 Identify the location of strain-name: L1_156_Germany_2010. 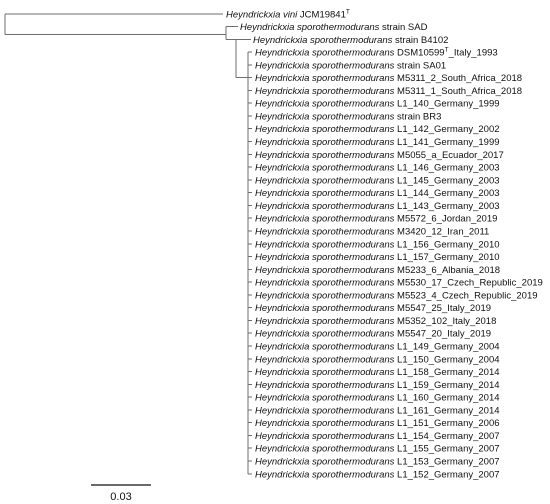
(446, 244).